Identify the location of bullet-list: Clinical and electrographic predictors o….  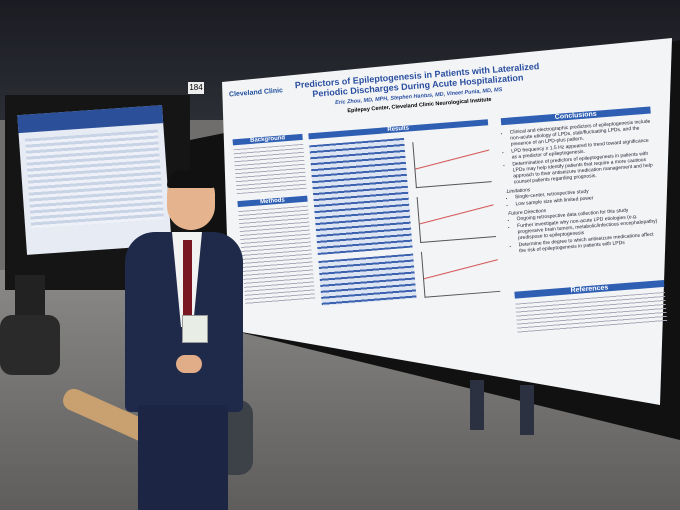
(579, 152).